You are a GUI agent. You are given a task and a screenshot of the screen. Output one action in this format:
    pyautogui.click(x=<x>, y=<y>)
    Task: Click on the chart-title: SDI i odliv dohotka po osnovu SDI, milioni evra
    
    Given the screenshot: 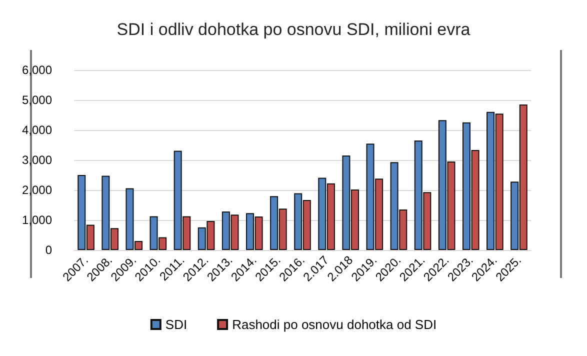 What is the action you would take?
    pyautogui.click(x=293, y=29)
    